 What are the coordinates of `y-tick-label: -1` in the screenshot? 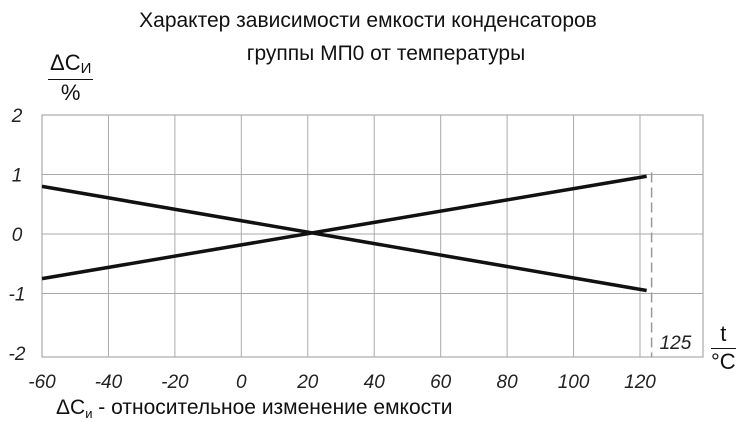 It's located at (17, 295).